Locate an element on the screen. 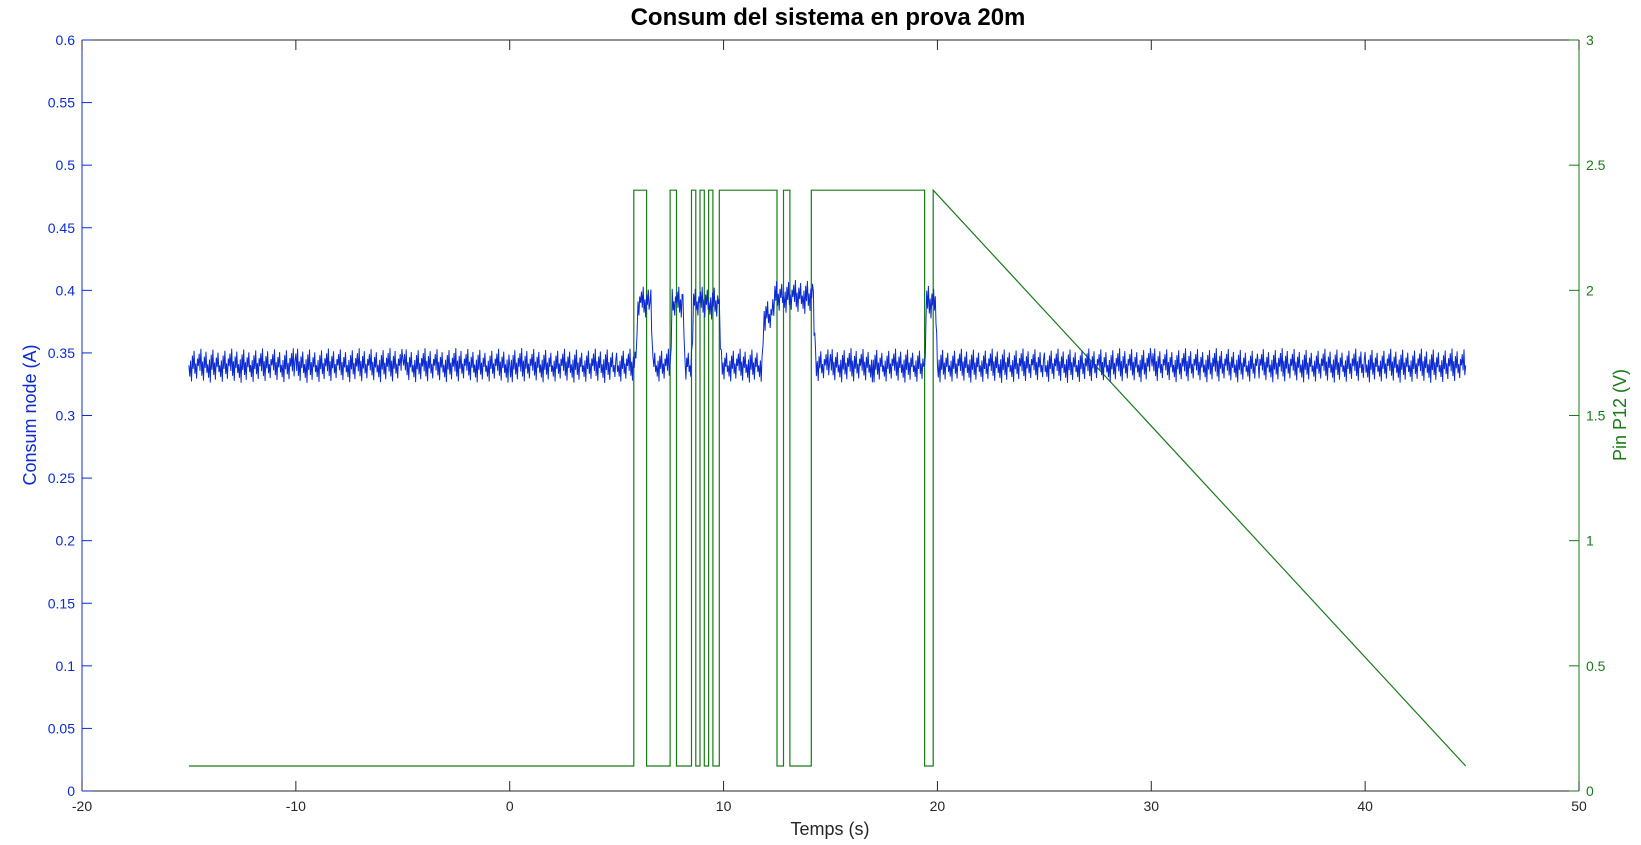 The height and width of the screenshot is (845, 1641). y-right-tick-label: 2.5 is located at coordinates (1596, 165).